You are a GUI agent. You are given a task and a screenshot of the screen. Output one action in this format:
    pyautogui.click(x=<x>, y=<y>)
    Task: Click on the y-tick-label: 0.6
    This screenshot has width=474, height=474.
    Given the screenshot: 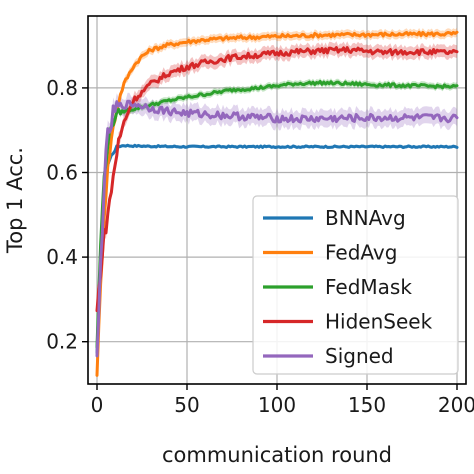 What is the action you would take?
    pyautogui.click(x=62, y=173)
    